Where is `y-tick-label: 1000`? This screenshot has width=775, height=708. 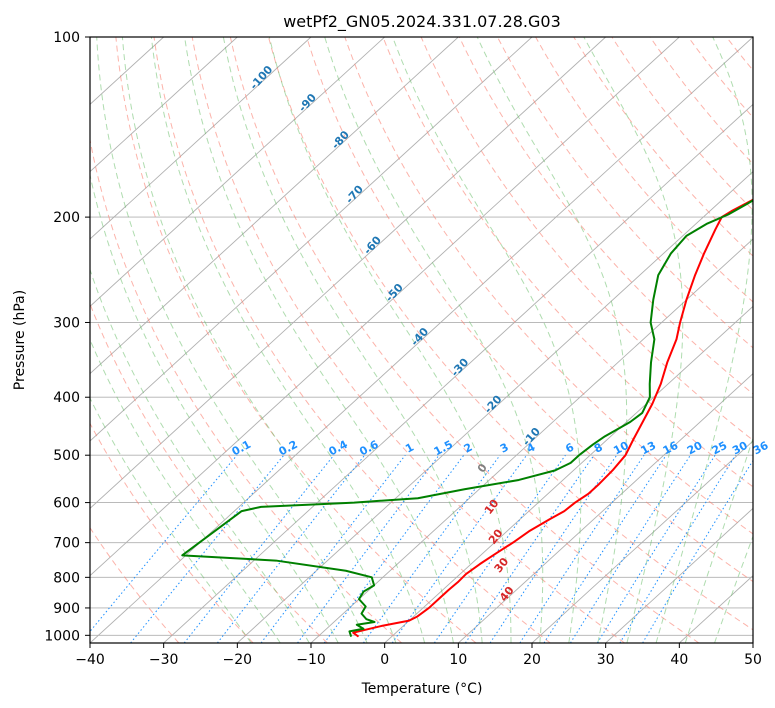 y-tick-label: 1000 is located at coordinates (62, 636).